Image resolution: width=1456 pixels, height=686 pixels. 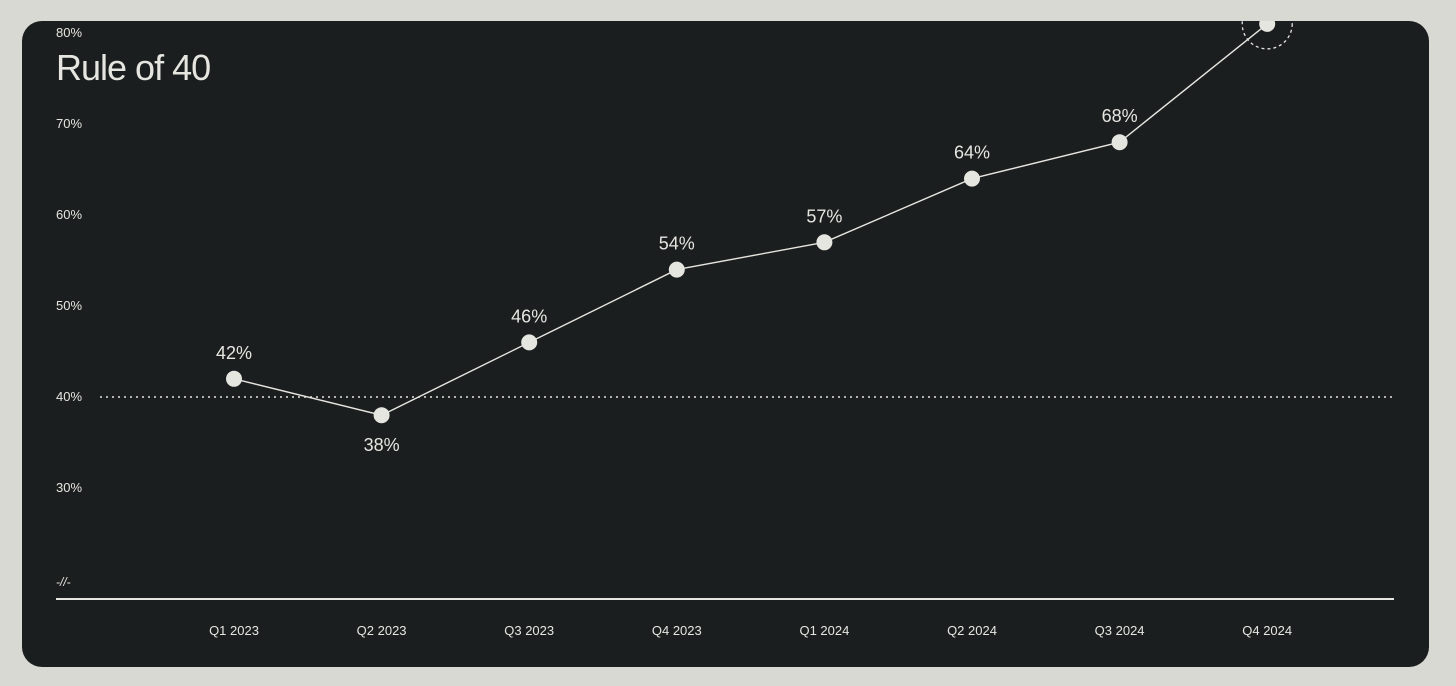 I want to click on data-label: 38%, so click(x=382, y=445).